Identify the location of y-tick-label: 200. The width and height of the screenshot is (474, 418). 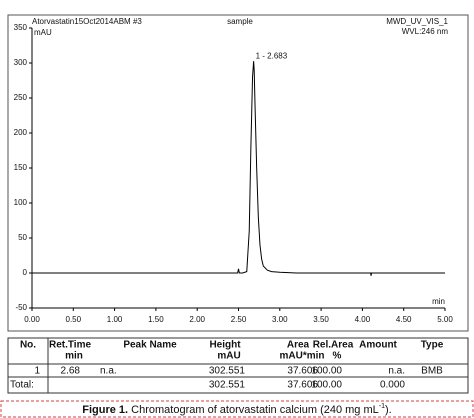
(21, 132).